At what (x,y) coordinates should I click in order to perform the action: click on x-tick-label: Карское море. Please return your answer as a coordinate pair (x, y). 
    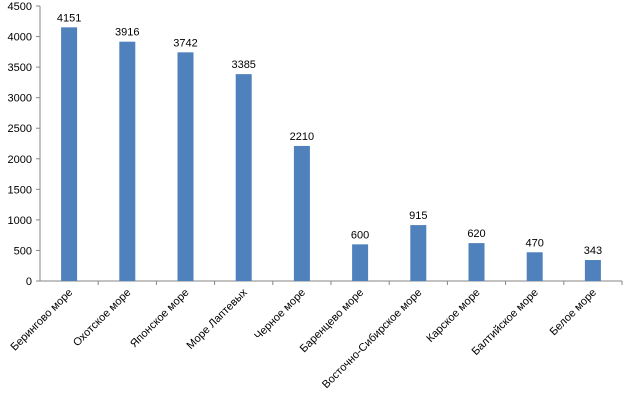
    Looking at the image, I should click on (453, 316).